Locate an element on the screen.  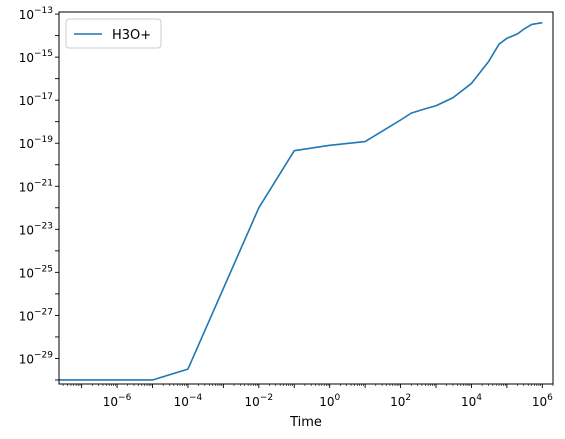
x-tick-label: 10² is located at coordinates (400, 401).